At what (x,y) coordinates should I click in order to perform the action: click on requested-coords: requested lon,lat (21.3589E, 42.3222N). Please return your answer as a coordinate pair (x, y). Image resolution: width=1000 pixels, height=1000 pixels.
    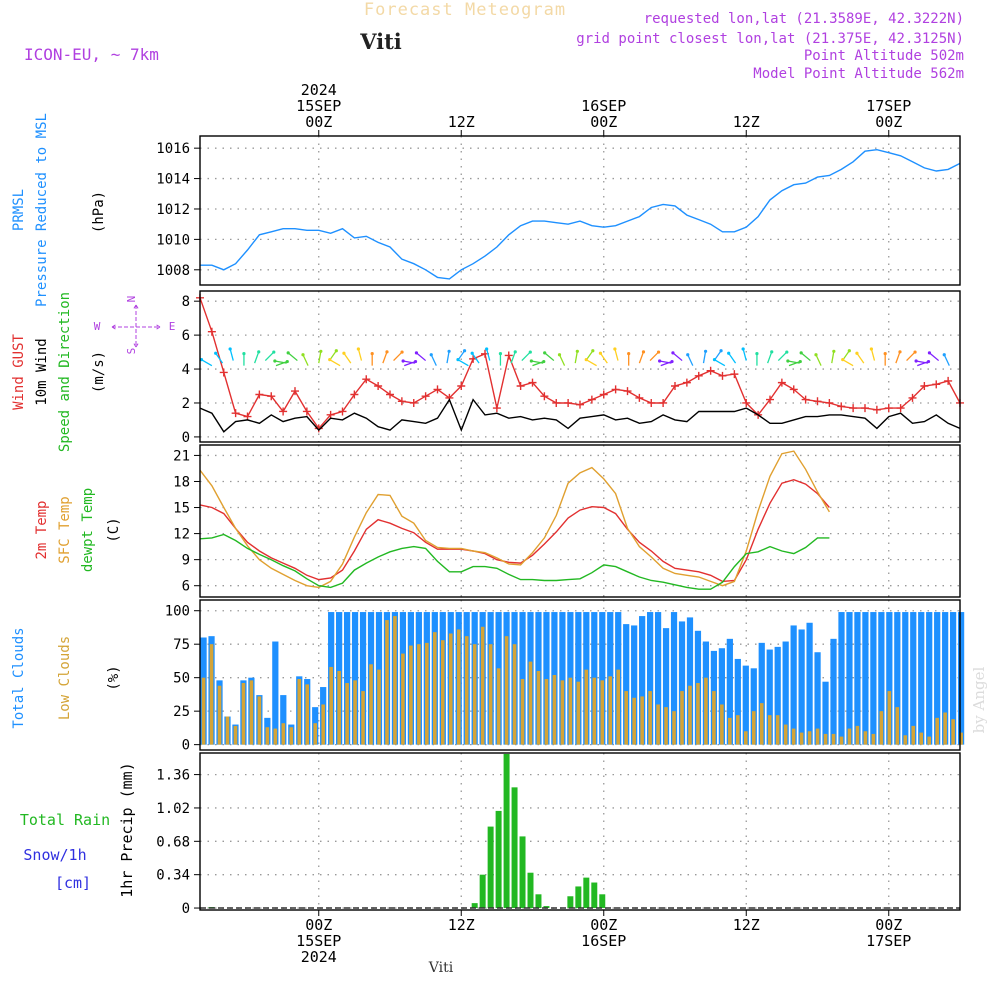
    Looking at the image, I should click on (804, 19).